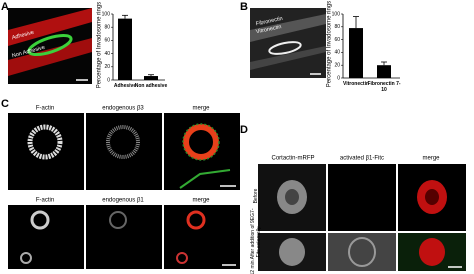 The image size is (474, 274). Describe the element at coordinates (123, 201) in the screenshot. I see `column-header: endogenous β1` at that location.